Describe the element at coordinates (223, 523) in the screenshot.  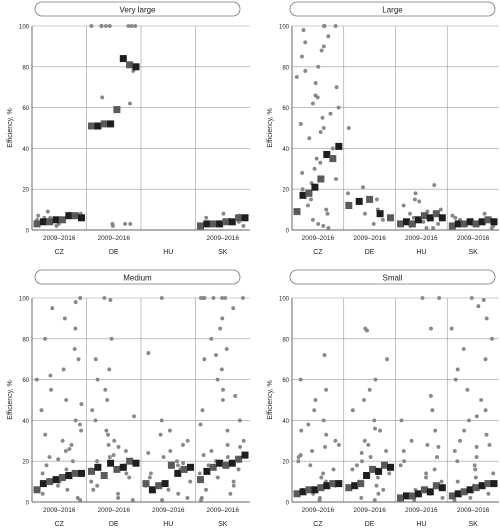
I see `category-label: SK` at that location.